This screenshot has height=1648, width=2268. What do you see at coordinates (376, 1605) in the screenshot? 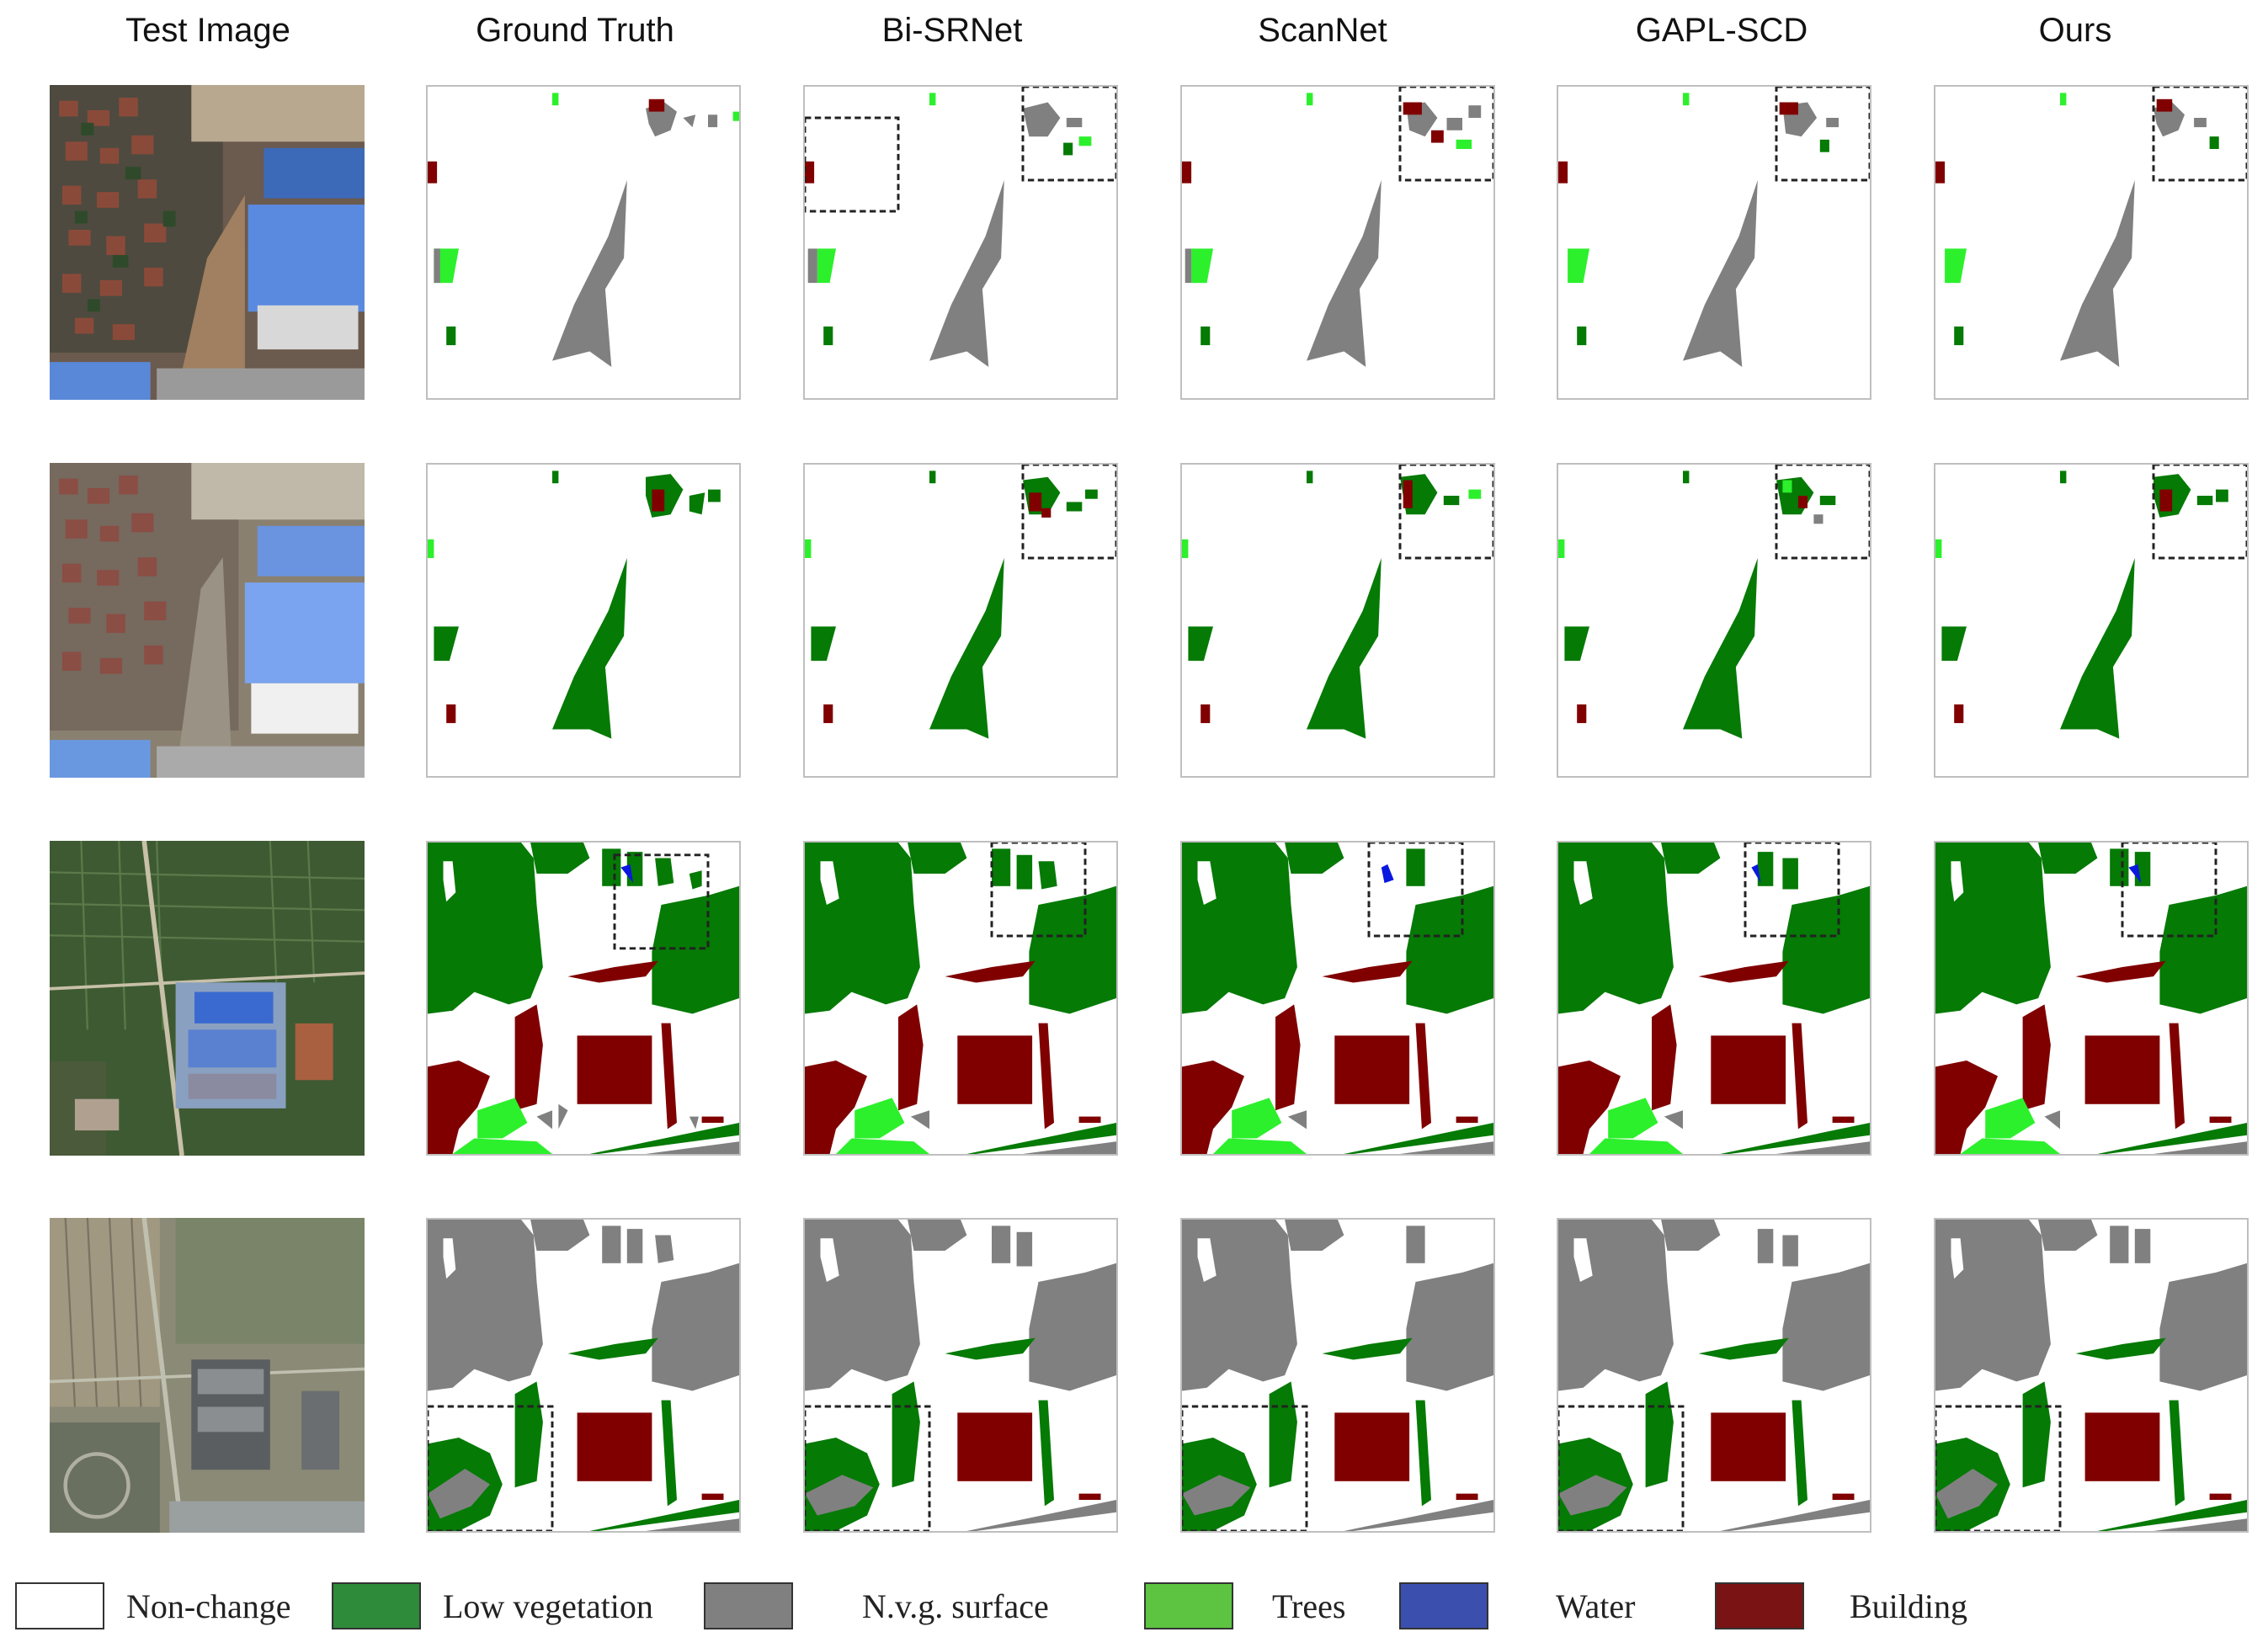
I see `legend-swatch-low-vegetation` at bounding box center [376, 1605].